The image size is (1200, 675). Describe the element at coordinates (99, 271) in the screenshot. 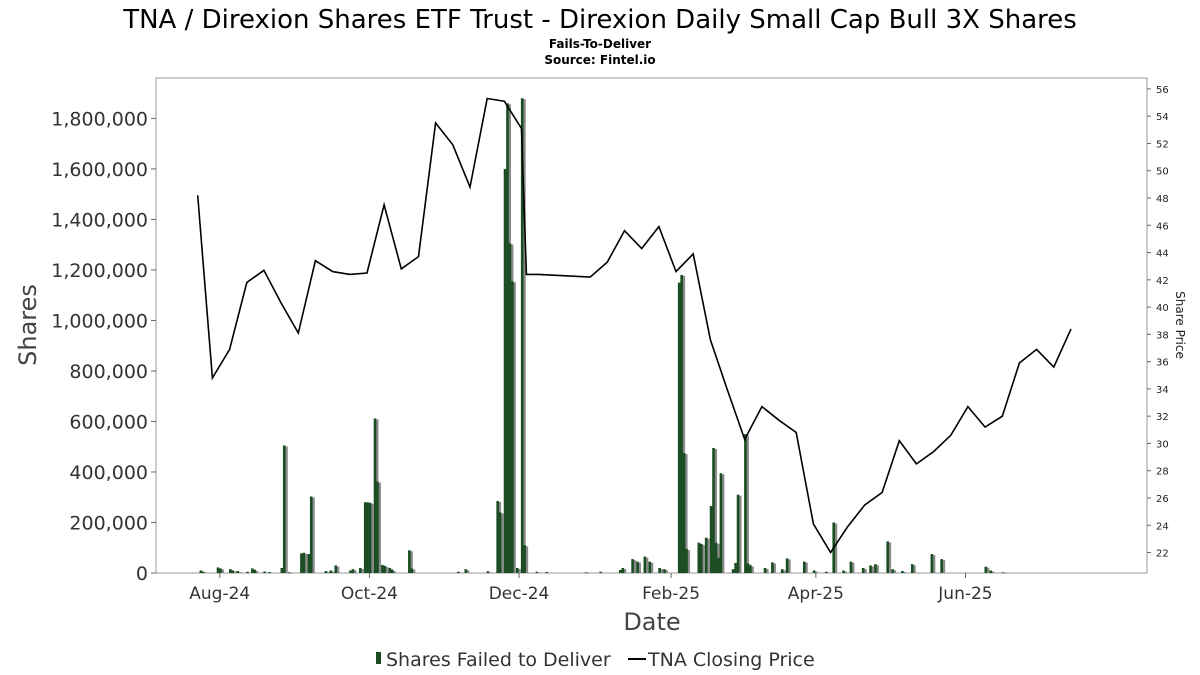

I see `left-tick-label: 1,200,000` at that location.